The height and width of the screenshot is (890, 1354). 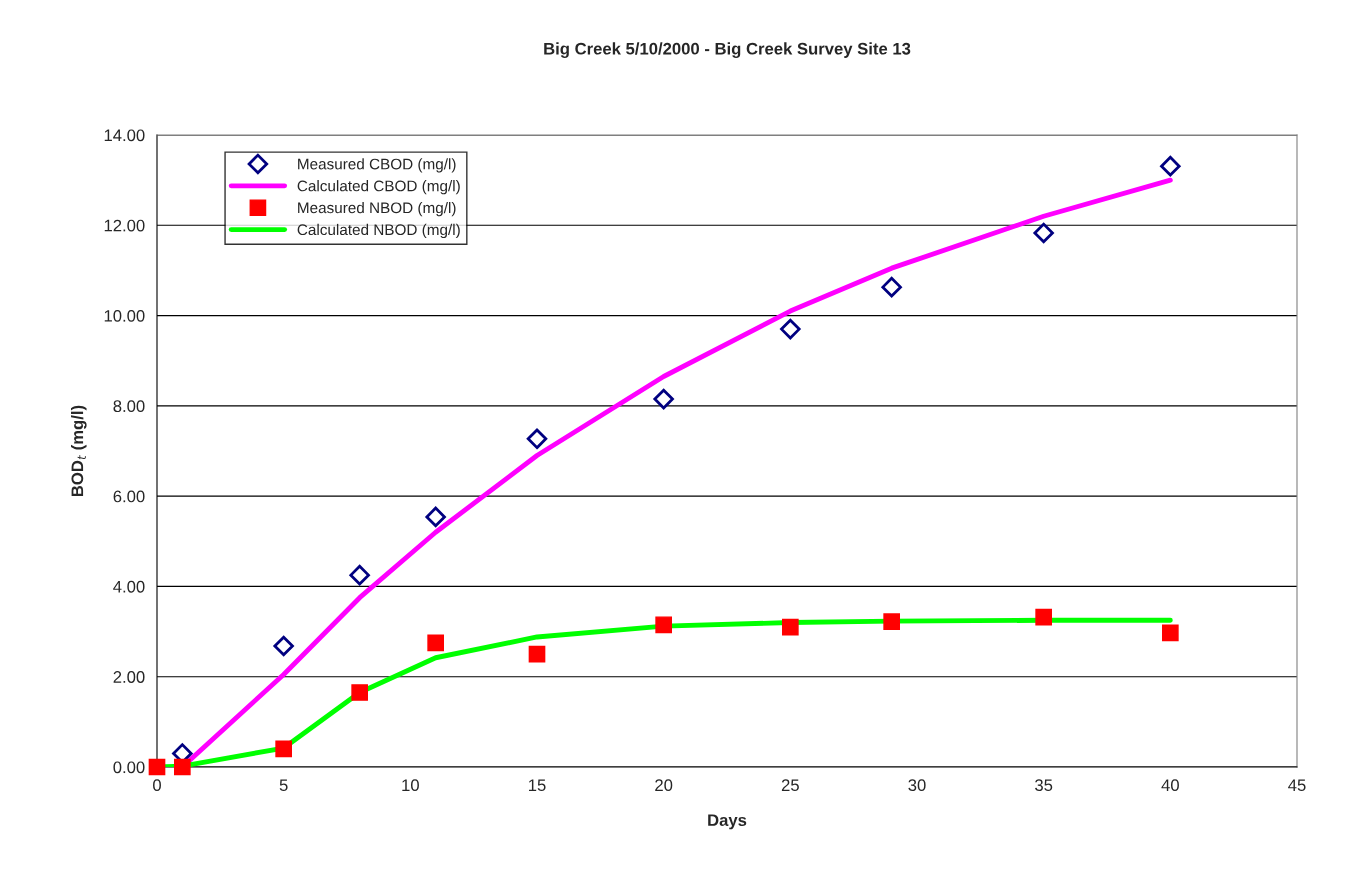 What do you see at coordinates (124, 225) in the screenshot?
I see `y-tick-label: 12.00` at bounding box center [124, 225].